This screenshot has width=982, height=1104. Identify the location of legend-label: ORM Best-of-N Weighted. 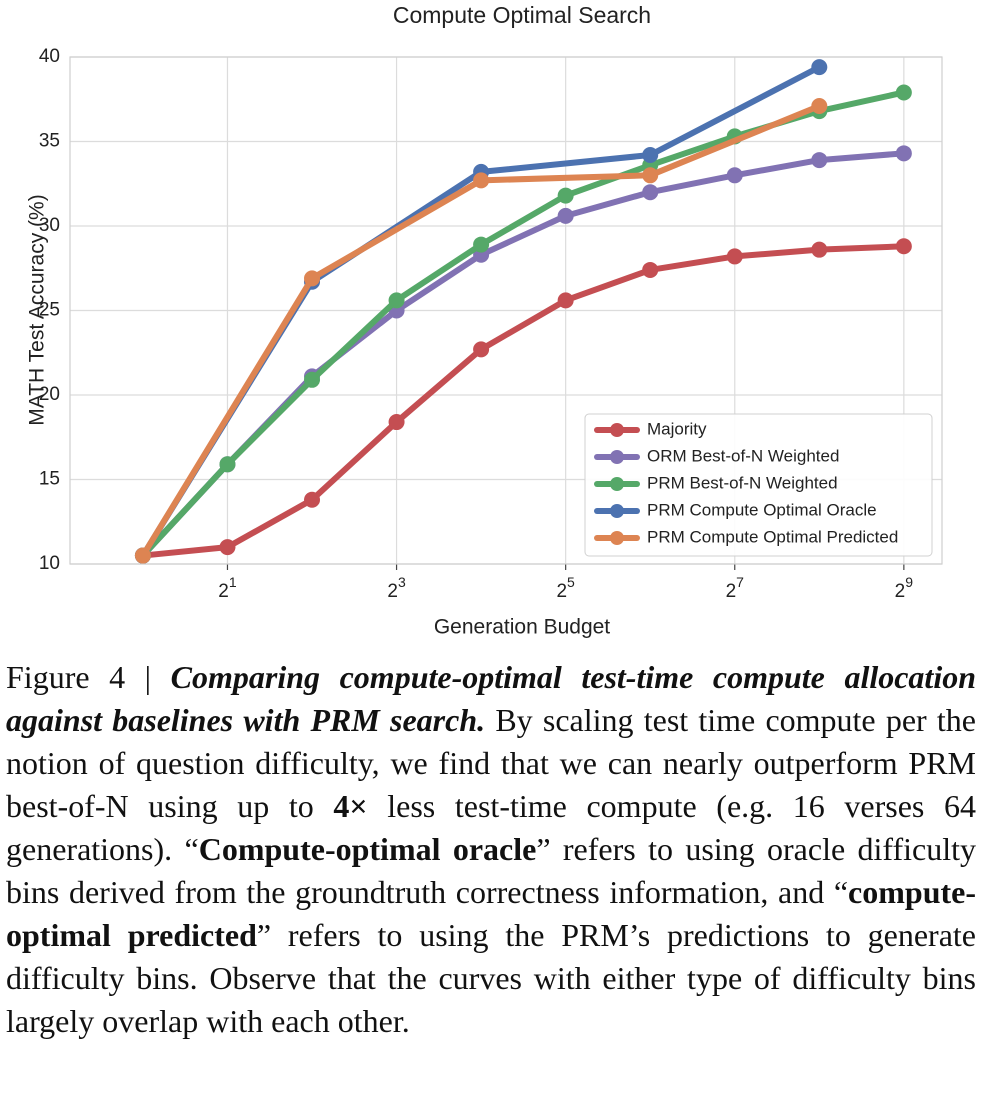
(743, 455).